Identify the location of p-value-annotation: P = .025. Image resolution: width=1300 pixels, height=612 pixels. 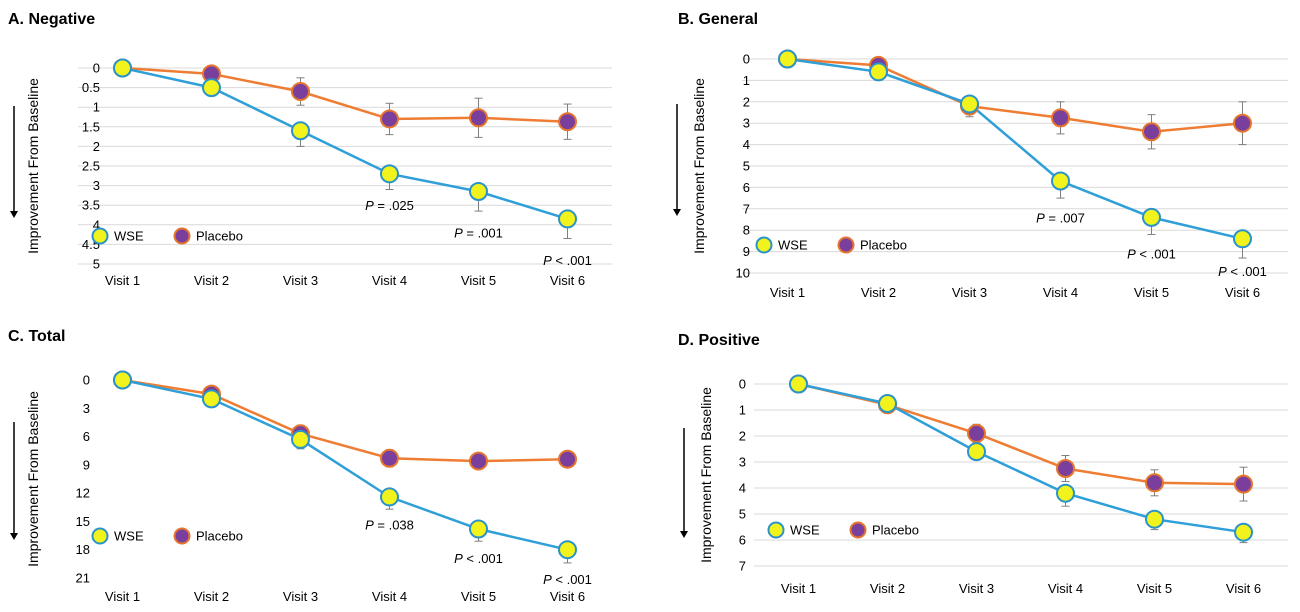
(389, 205).